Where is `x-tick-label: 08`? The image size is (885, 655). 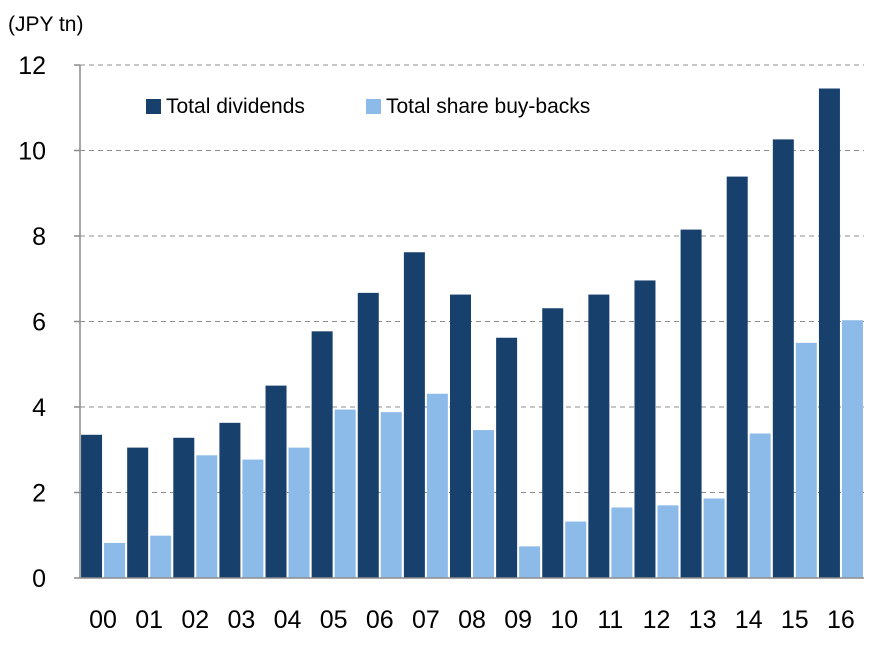 x-tick-label: 08 is located at coordinates (472, 620).